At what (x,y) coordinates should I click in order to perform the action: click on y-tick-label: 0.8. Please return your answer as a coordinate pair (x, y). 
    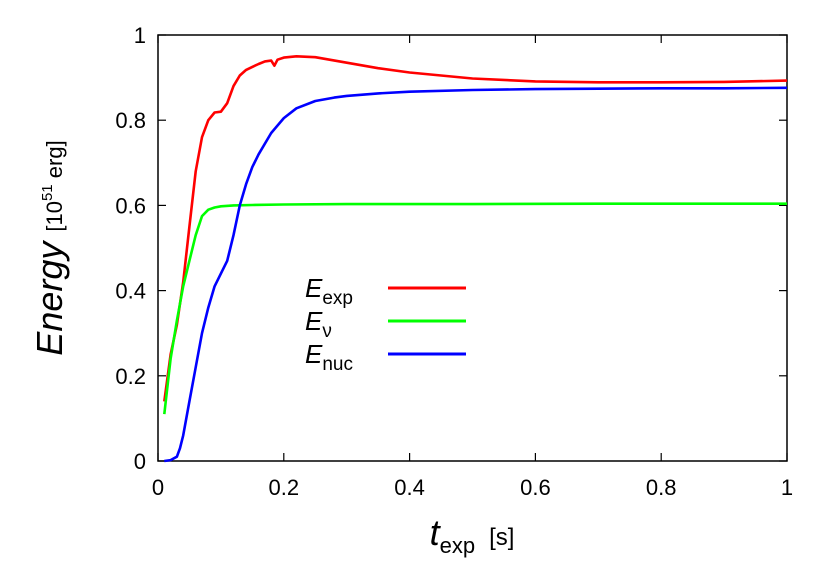
    Looking at the image, I should click on (130, 120).